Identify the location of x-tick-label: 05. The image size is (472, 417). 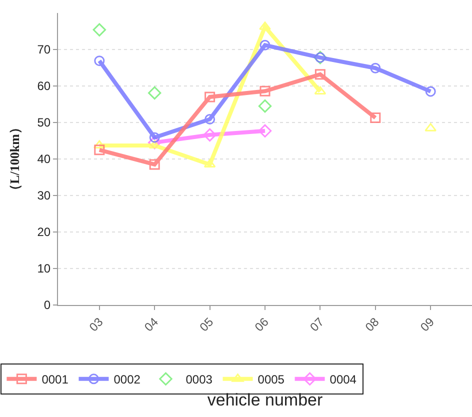
(206, 324).